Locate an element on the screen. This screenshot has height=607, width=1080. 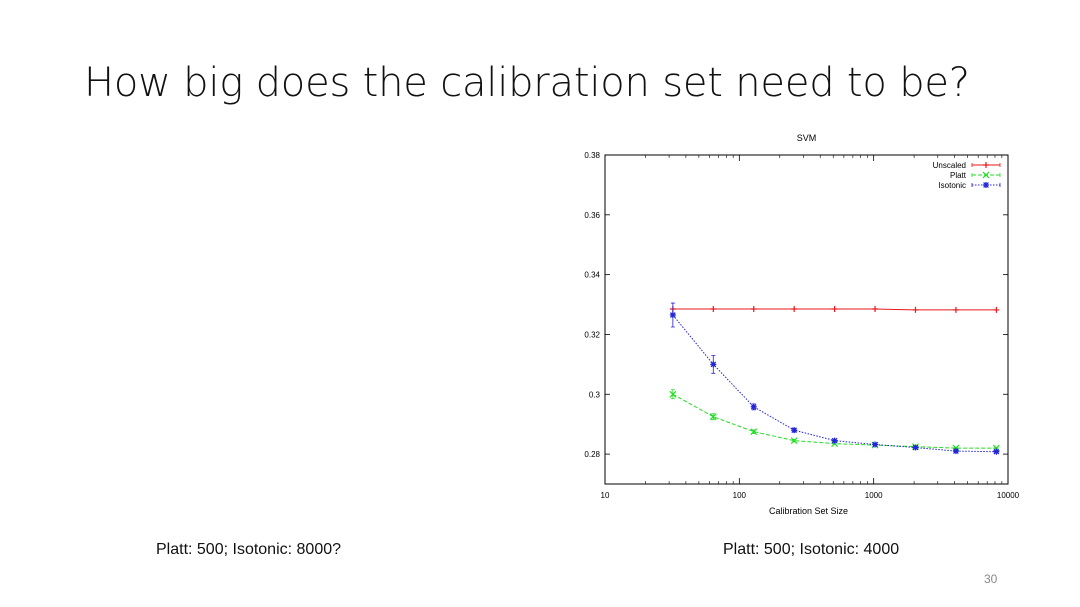
y-tick-label: 0.34 is located at coordinates (592, 275).